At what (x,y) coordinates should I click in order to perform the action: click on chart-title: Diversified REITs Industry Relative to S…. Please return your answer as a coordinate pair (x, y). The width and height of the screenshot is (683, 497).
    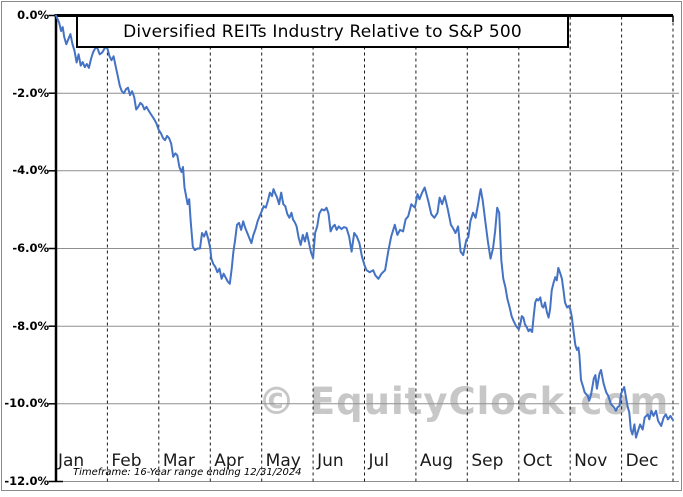
    Looking at the image, I should click on (322, 31).